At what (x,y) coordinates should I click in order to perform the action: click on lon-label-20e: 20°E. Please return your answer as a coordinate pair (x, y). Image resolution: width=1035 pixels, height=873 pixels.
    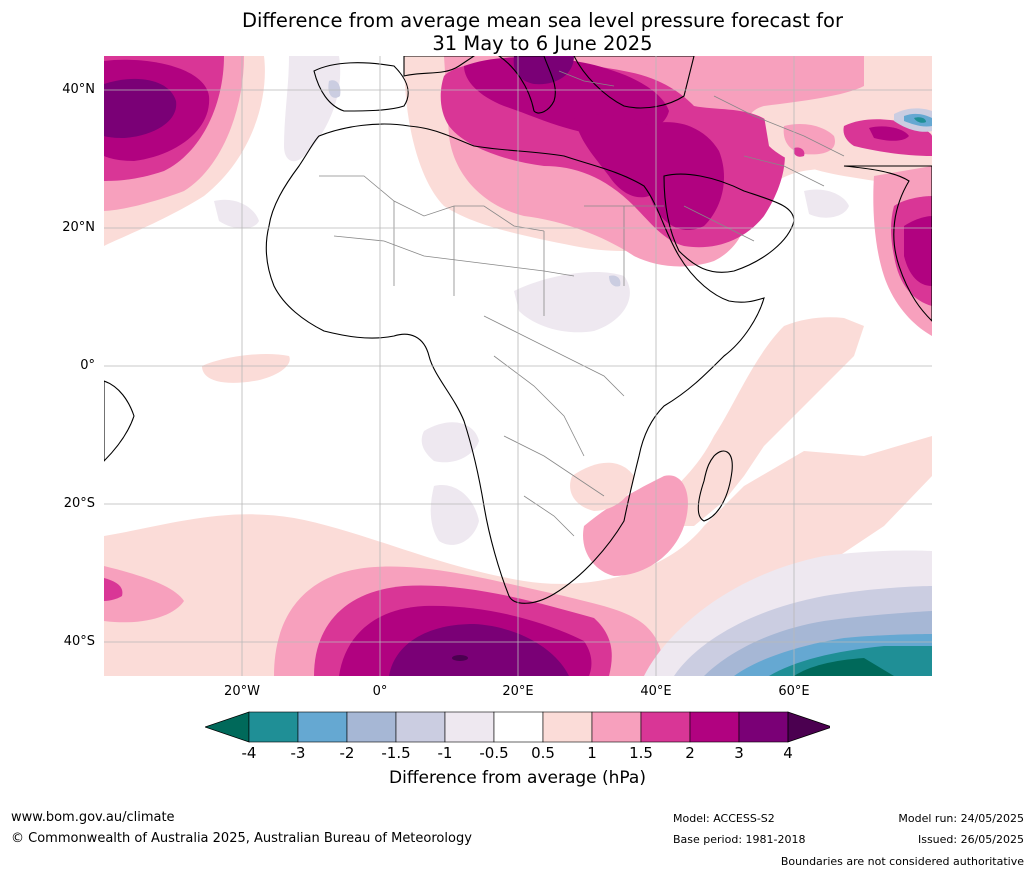
    Looking at the image, I should click on (518, 691).